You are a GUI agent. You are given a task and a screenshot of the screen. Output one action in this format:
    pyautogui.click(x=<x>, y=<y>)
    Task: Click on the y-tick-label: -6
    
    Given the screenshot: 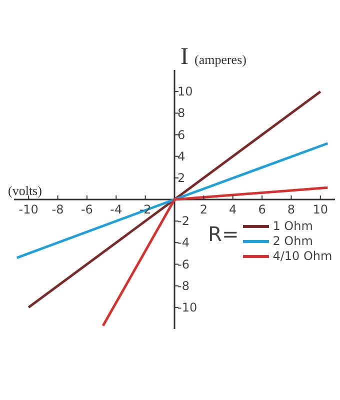 What is the action you would take?
    pyautogui.click(x=184, y=264)
    